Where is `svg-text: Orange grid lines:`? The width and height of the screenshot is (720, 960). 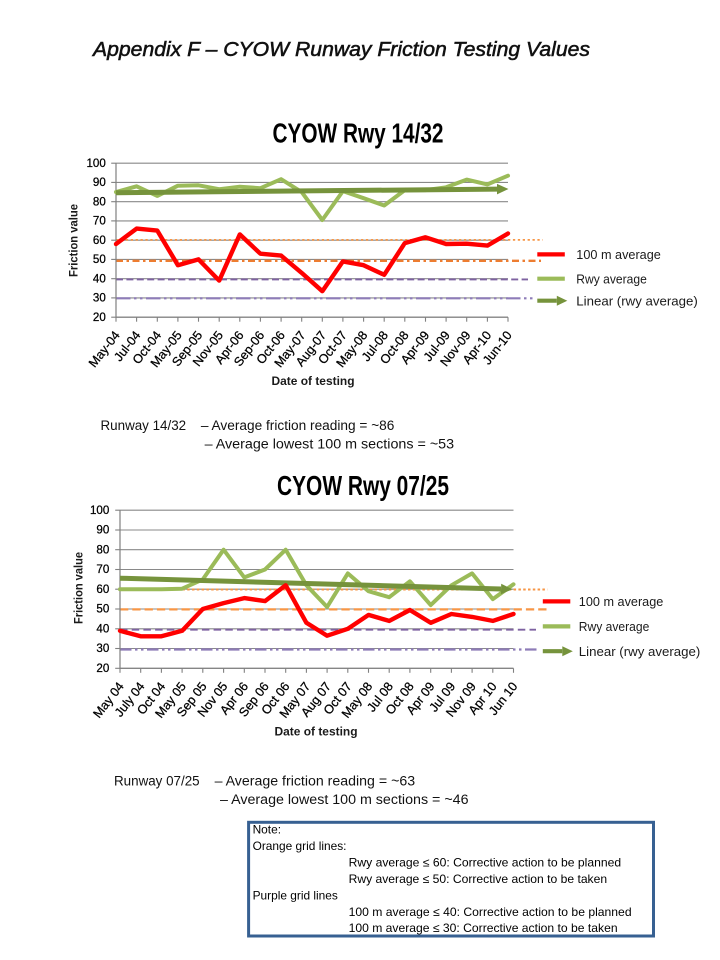
svg-text: Orange grid lines: is located at coordinates (300, 846).